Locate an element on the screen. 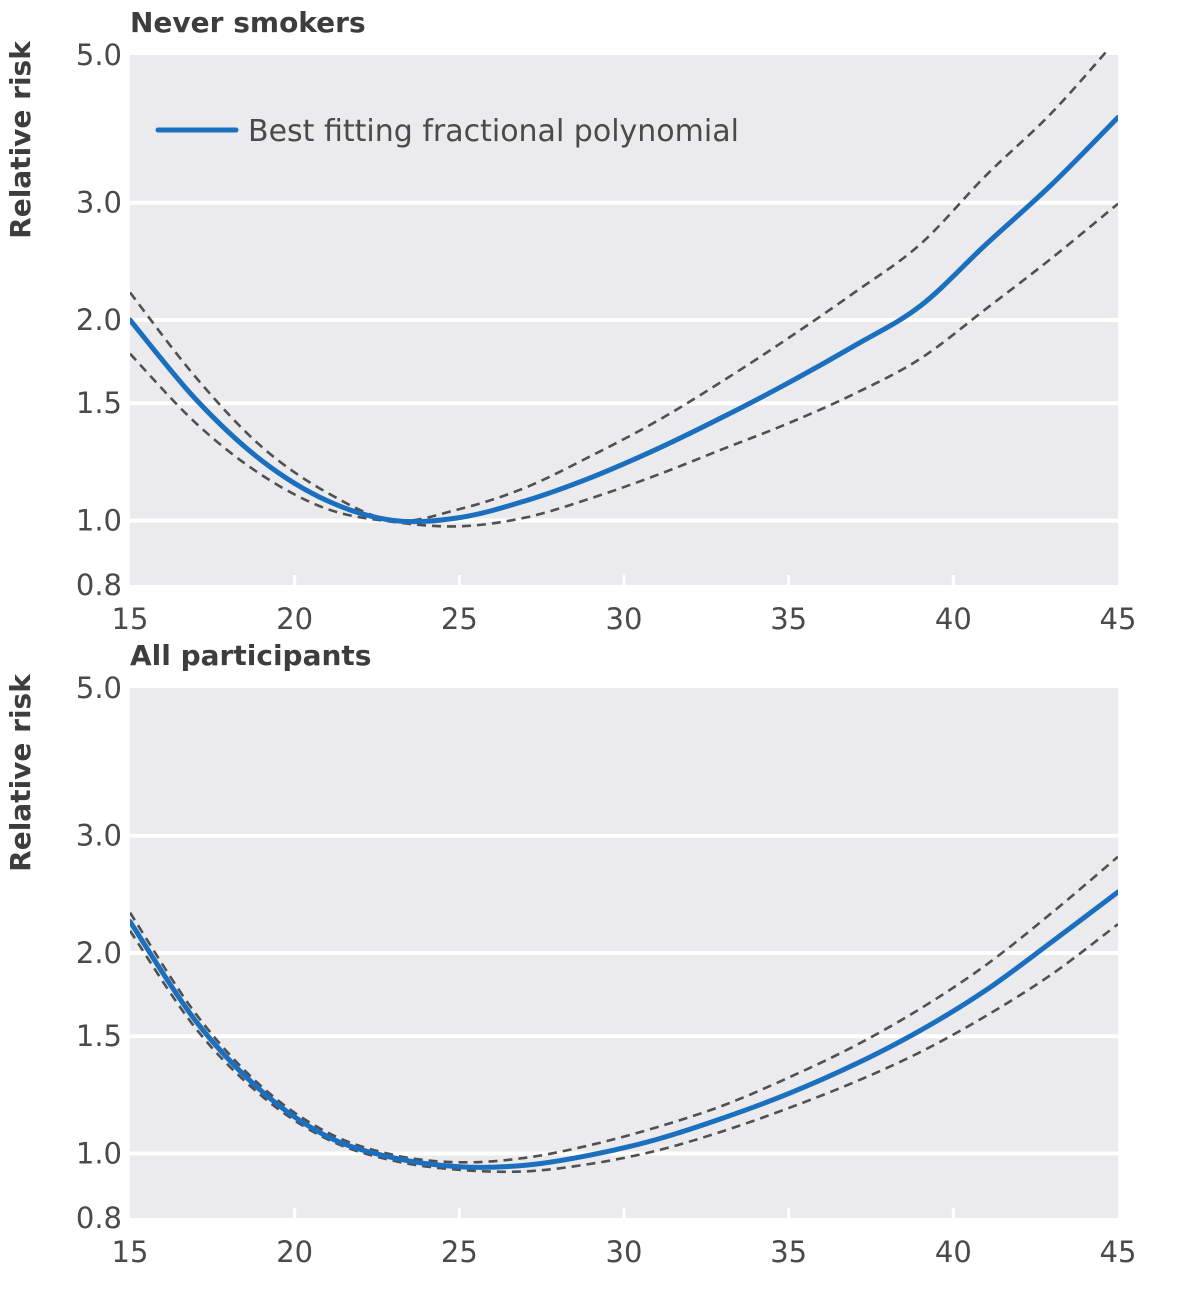 The height and width of the screenshot is (1313, 1200). panel-title: All participants is located at coordinates (250, 655).